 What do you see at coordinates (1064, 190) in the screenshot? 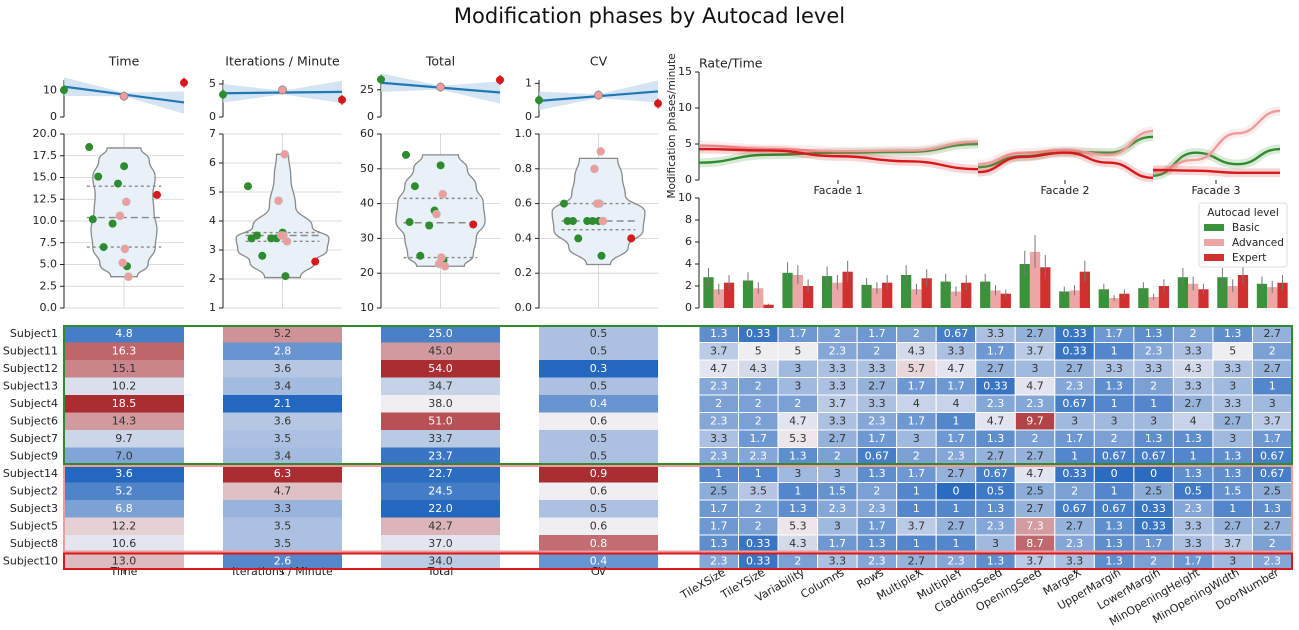
I see `rate-facade-label: Facade 2` at bounding box center [1064, 190].